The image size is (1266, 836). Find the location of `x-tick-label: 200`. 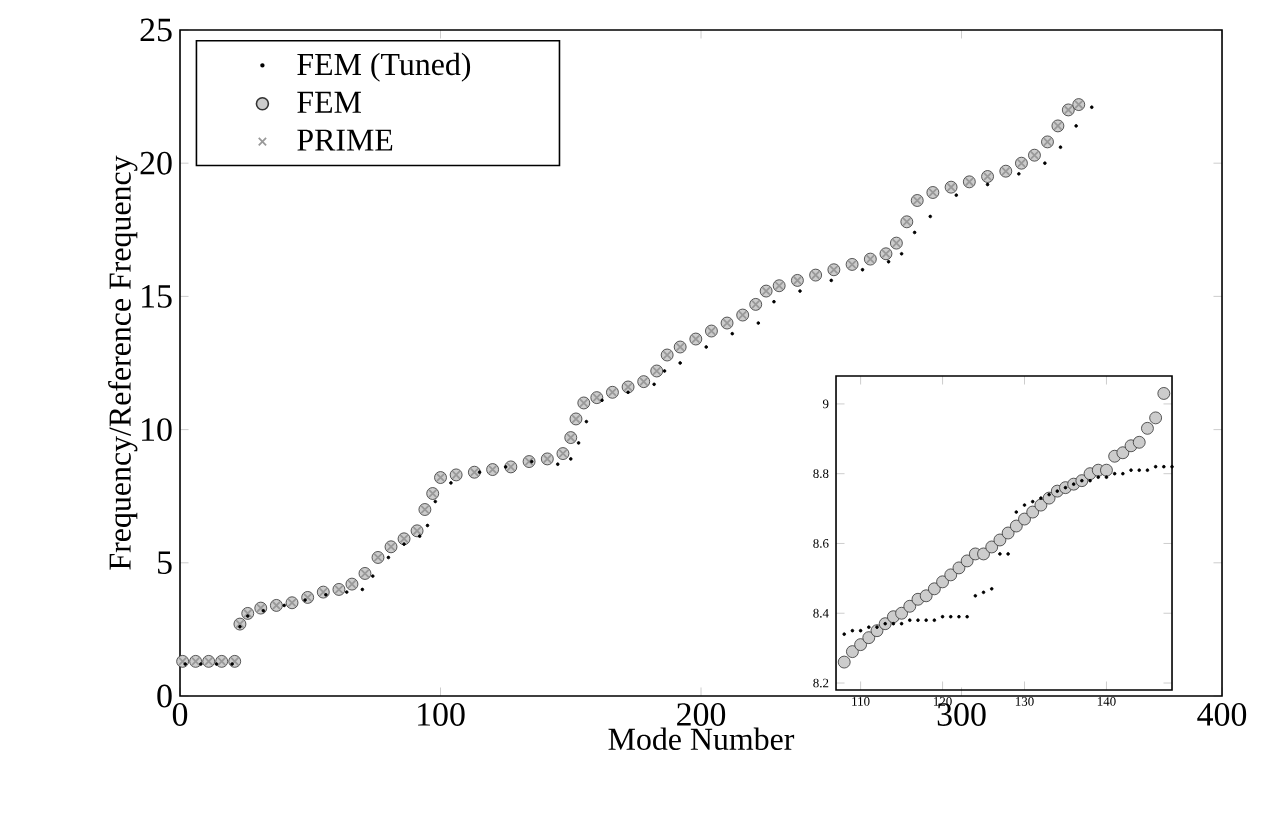

x-tick-label: 200 is located at coordinates (701, 714).